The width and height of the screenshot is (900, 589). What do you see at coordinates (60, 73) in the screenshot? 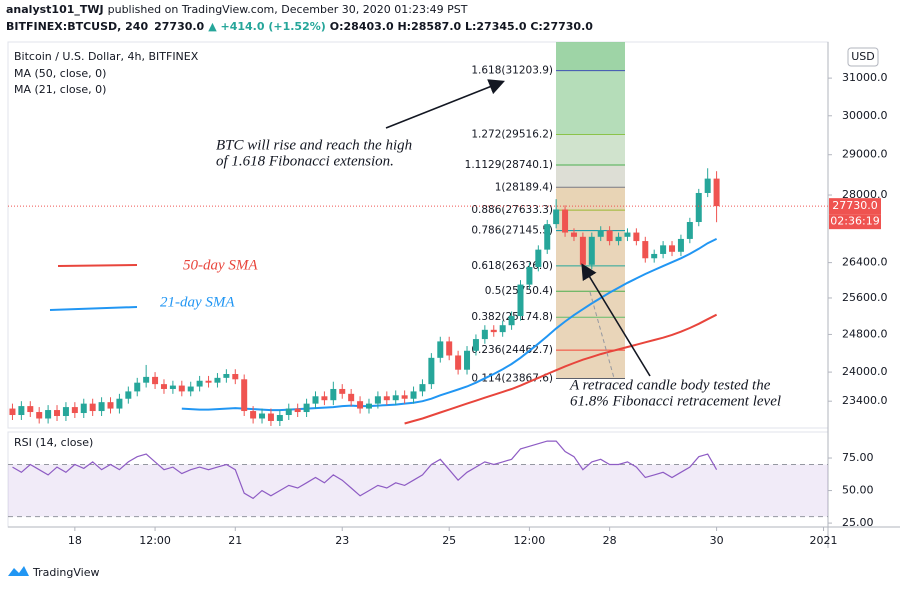
I see `legend-entry: MA (50, close, 0)` at bounding box center [60, 73].